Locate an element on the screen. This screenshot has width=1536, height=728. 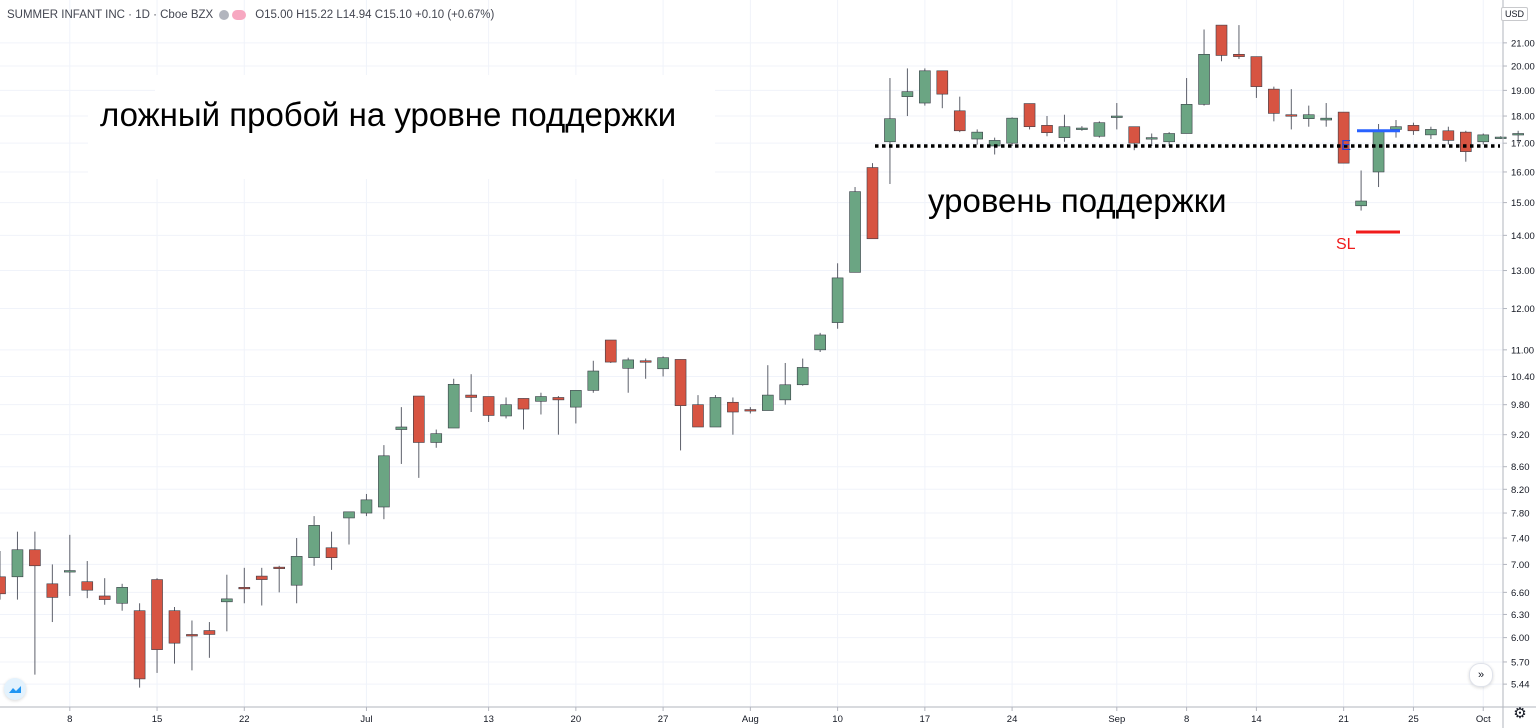
go-to-realtime-button: » is located at coordinates (1481, 675).